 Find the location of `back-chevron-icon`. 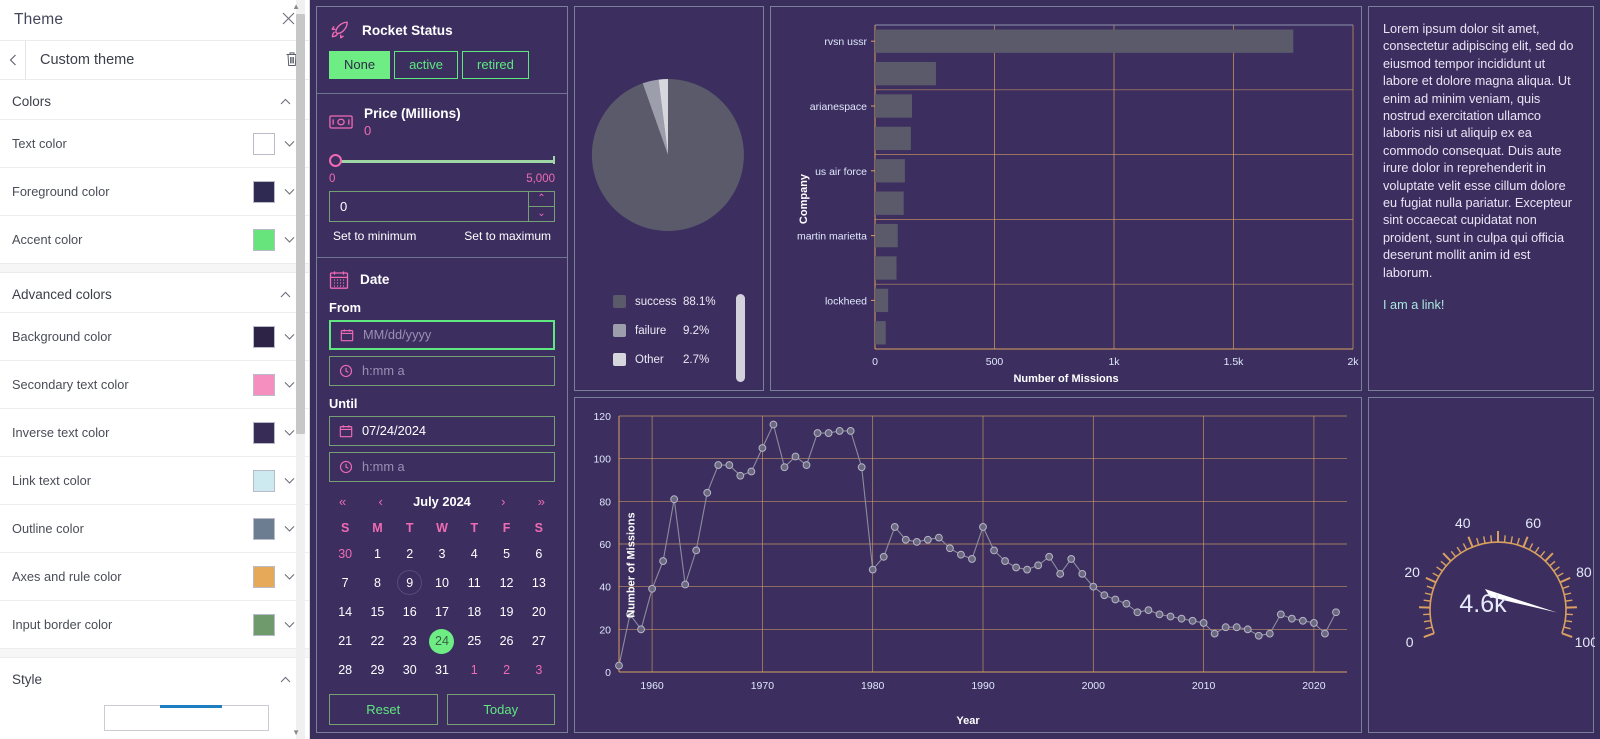

back-chevron-icon is located at coordinates (13, 60).